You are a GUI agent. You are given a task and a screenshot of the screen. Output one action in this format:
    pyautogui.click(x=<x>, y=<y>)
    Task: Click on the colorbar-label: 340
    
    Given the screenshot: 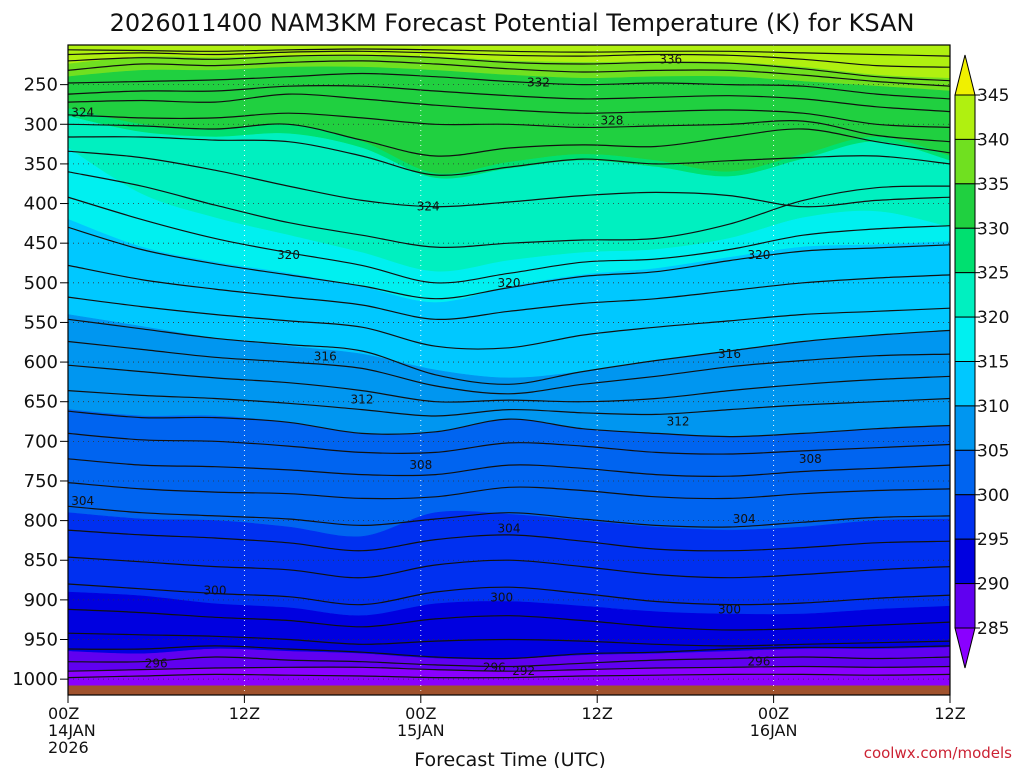 What is the action you would take?
    pyautogui.click(x=993, y=140)
    